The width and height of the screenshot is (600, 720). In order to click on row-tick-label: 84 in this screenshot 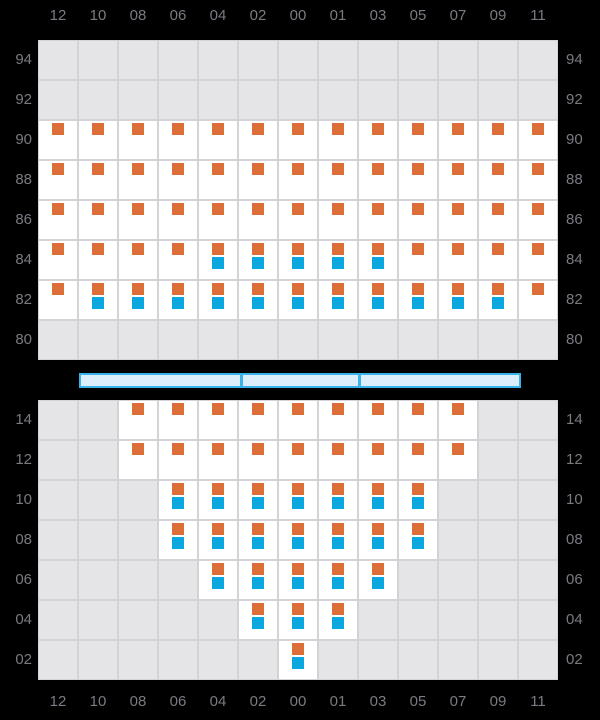, I will do `click(23, 259)`.